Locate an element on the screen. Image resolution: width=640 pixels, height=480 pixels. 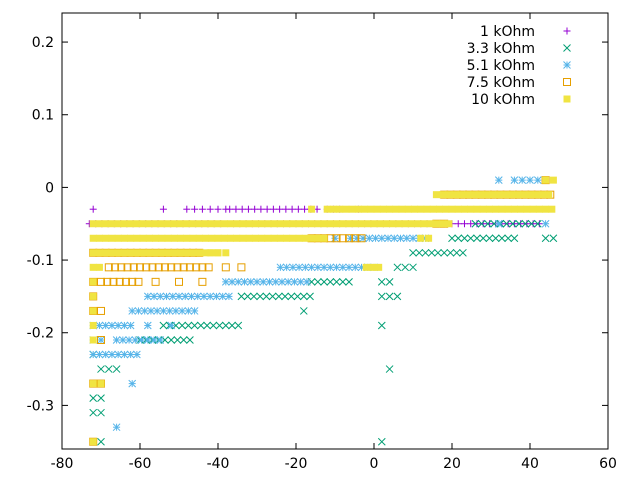
legend-item: 10 kOhm is located at coordinates (521, 100).